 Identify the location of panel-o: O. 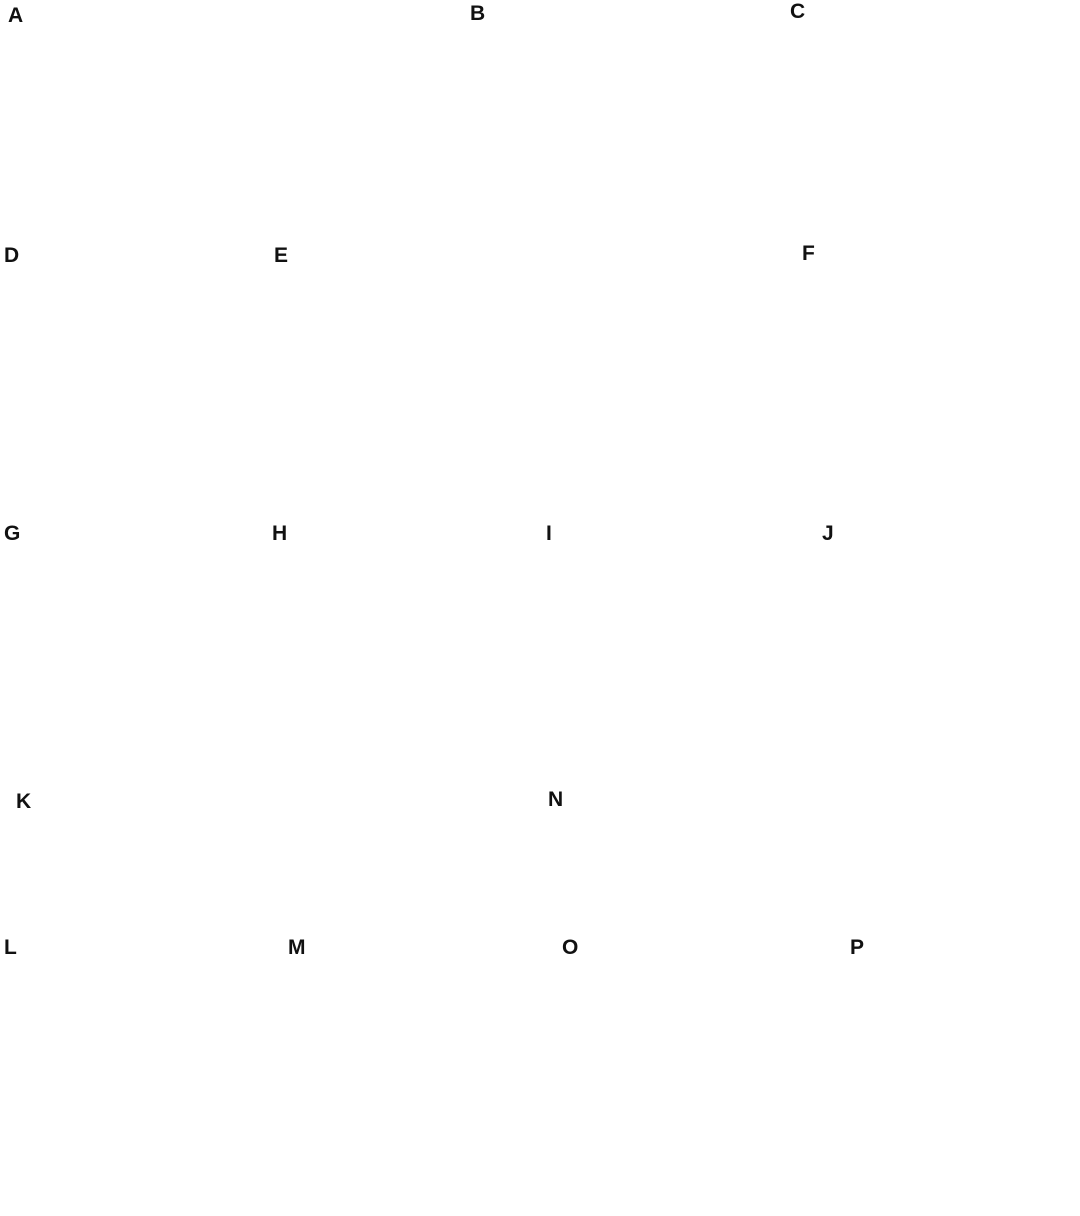
(702, 1075).